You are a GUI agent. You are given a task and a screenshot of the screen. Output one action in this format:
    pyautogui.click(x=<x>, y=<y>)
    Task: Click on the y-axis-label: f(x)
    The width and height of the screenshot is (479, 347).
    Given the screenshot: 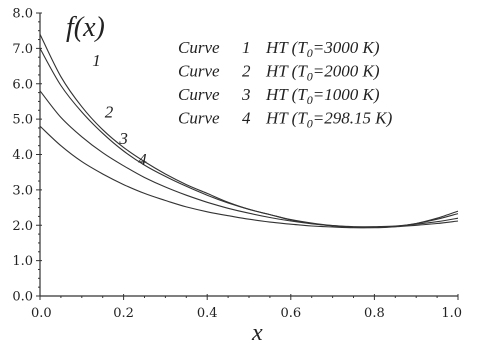 What is the action you would take?
    pyautogui.click(x=85, y=27)
    